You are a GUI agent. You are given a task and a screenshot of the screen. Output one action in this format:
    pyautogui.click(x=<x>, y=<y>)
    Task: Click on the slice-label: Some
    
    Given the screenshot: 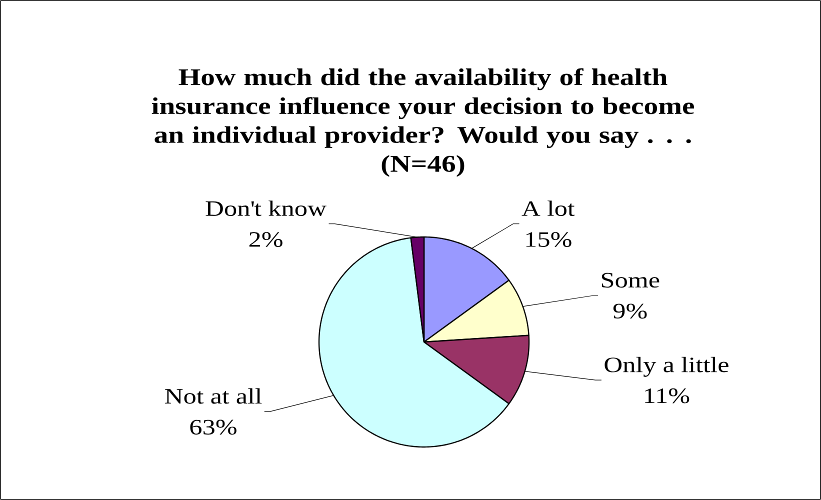 What is the action you would take?
    pyautogui.click(x=631, y=280)
    